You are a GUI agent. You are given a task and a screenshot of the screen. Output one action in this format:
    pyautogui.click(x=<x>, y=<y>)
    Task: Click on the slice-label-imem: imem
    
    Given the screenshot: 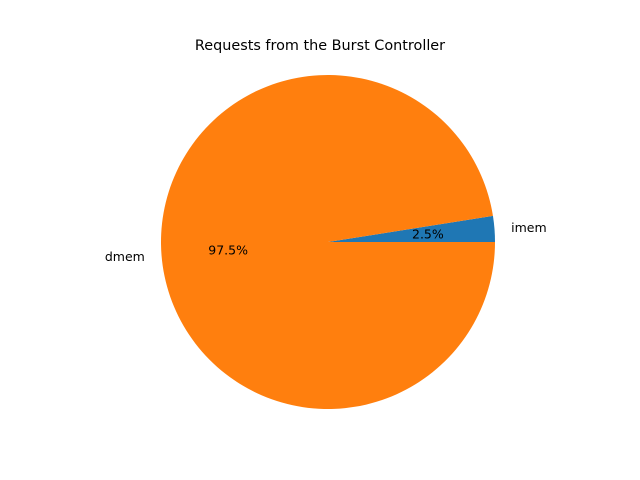 What is the action you would take?
    pyautogui.click(x=529, y=227)
    